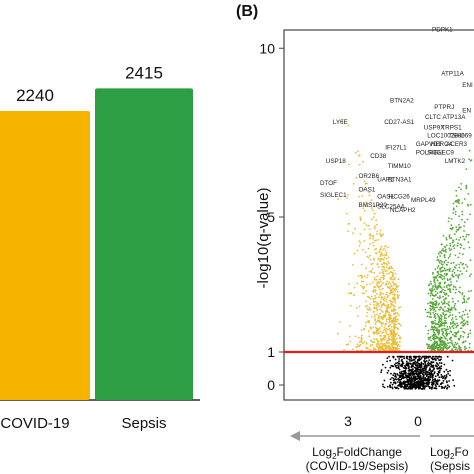 Image resolution: width=474 pixels, height=474 pixels. I want to click on bar-category-label-sepsis: Sepsis, so click(143, 423).